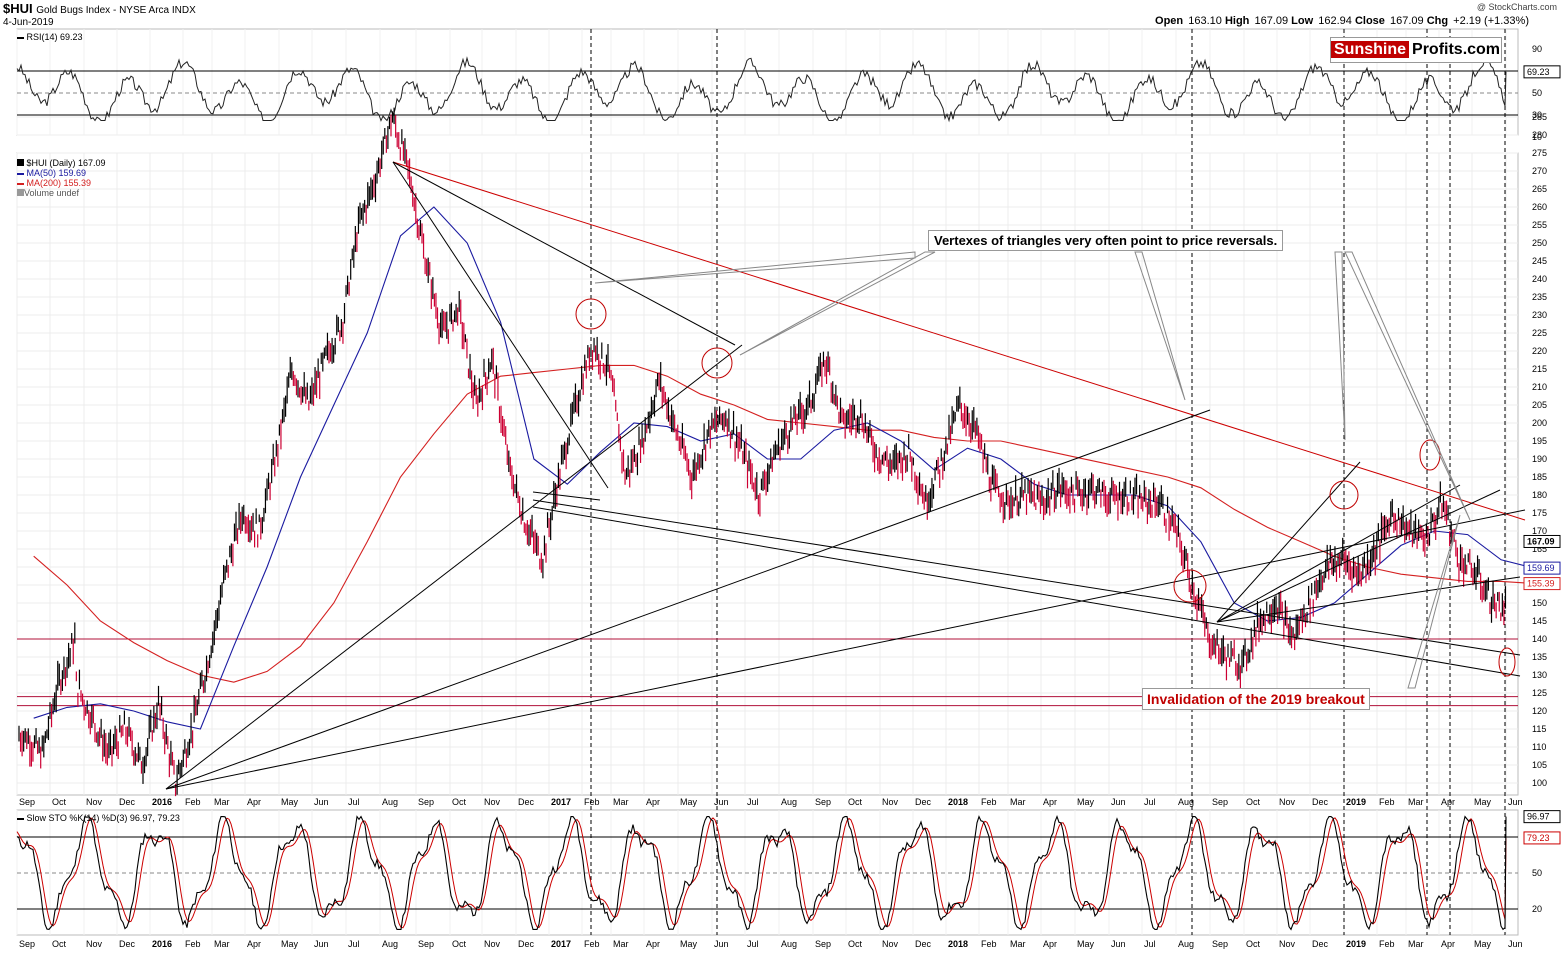 This screenshot has width=1565, height=953. I want to click on price-tick-label: 280, so click(1539, 135).